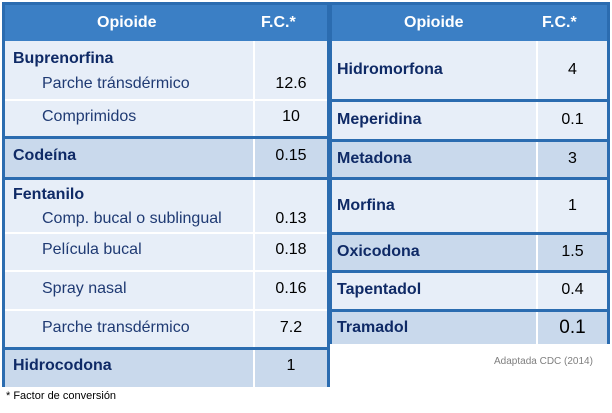 This screenshot has width=612, height=413. I want to click on factor-value: 4, so click(572, 69).